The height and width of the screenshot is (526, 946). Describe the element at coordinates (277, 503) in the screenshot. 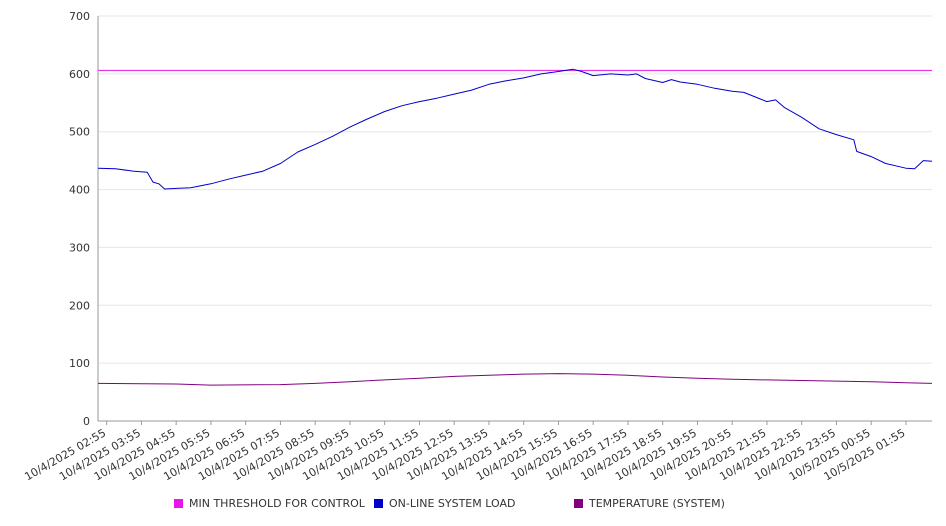

I see `legend-label-min-threshold: MIN THRESHOLD FOR CONTROL` at that location.